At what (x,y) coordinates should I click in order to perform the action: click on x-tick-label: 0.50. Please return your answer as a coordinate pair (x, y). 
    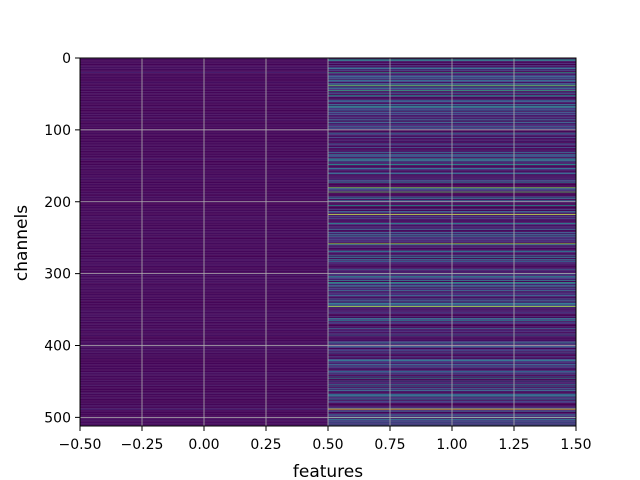
    Looking at the image, I should click on (327, 445).